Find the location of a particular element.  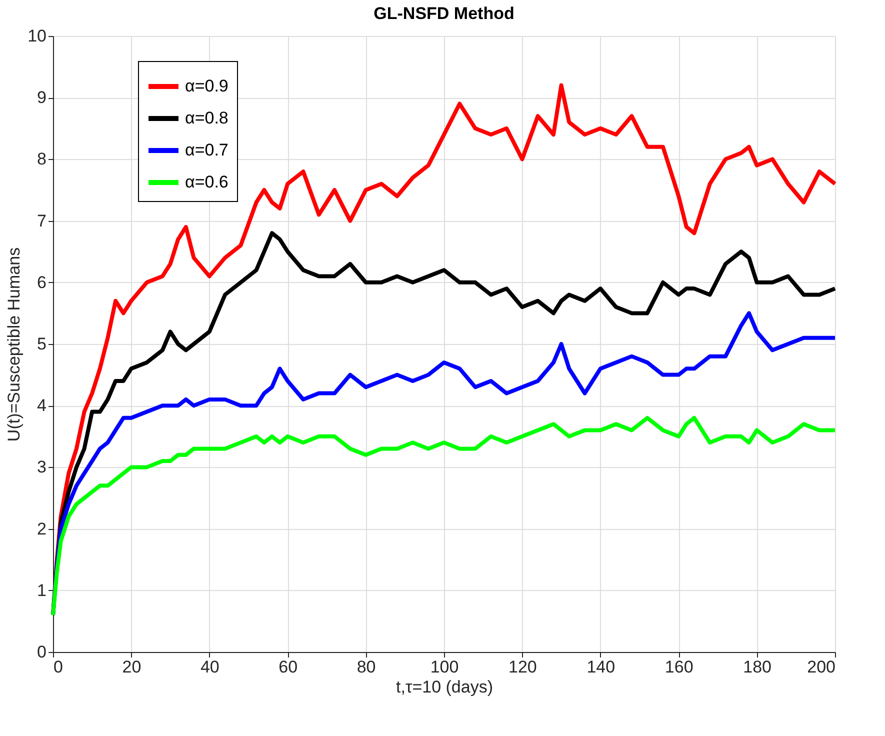

y-tick-label: 9 is located at coordinates (41, 98).